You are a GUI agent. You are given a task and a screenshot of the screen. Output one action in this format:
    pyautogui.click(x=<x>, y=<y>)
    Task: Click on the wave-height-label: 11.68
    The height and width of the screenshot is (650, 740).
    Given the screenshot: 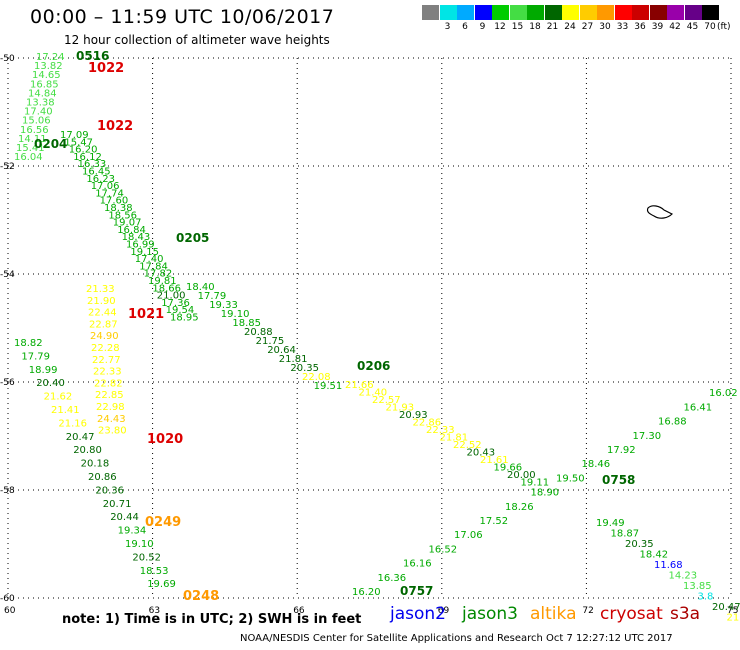 What is the action you would take?
    pyautogui.click(x=668, y=565)
    